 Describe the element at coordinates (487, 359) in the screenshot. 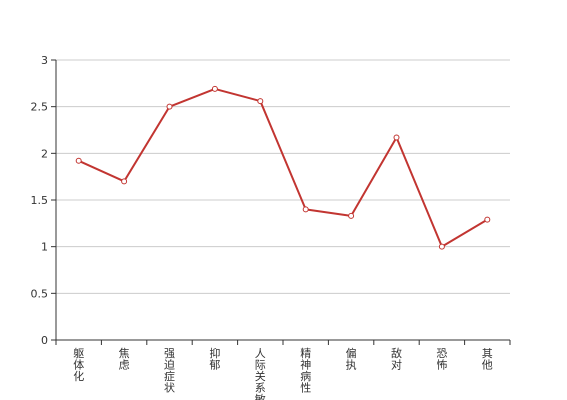

I see `x-tick-label: 其他` at that location.